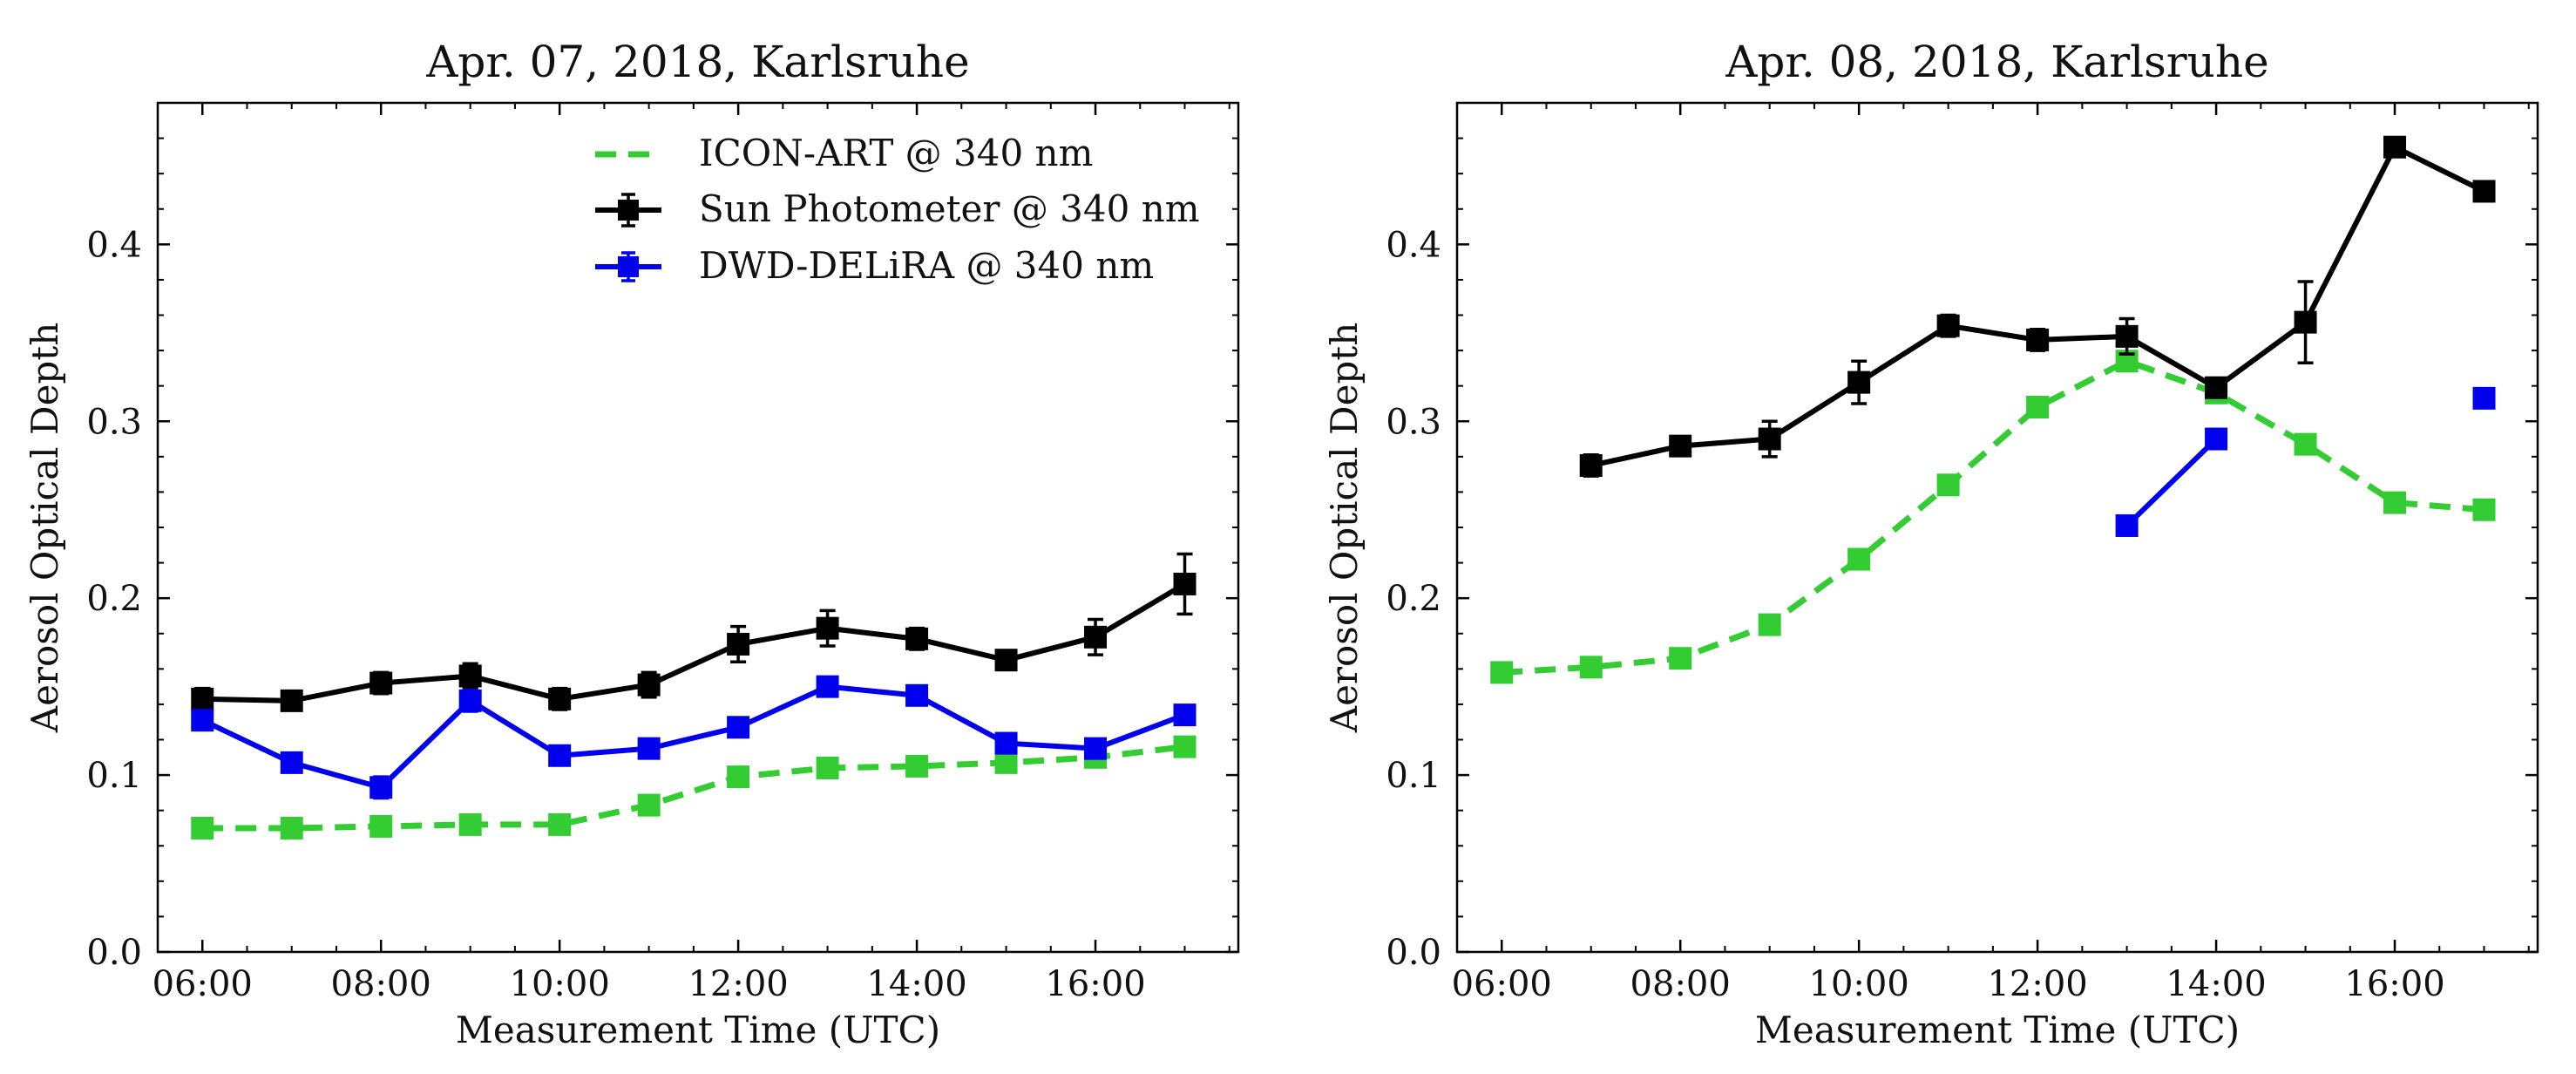  What do you see at coordinates (896, 153) in the screenshot?
I see `legend-label-icon-art: ICON-ART @ 340 nm` at bounding box center [896, 153].